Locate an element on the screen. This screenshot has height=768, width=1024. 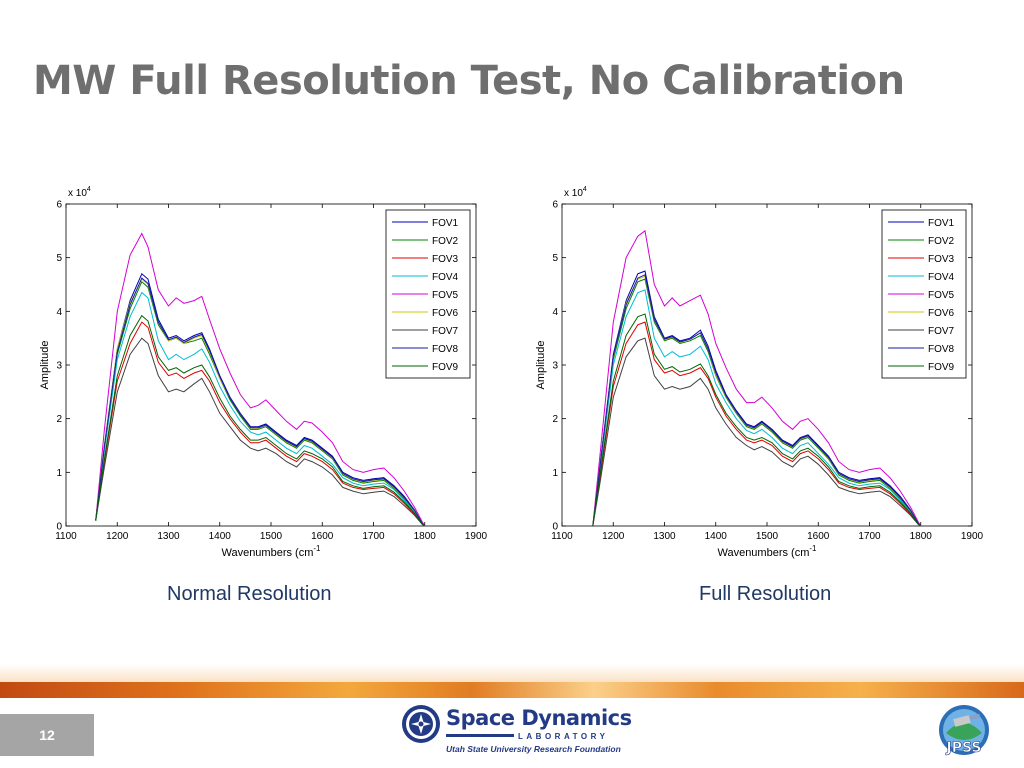
sdl-name: Space Dynamics is located at coordinates (539, 718).